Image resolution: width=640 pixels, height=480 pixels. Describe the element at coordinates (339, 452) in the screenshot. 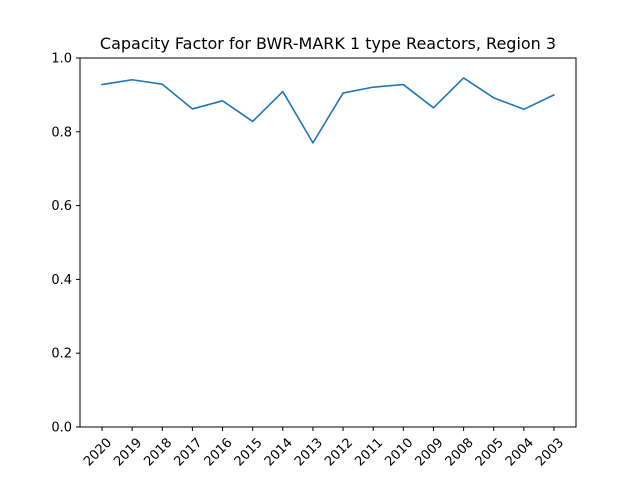

I see `x-tick-label: 2012` at that location.